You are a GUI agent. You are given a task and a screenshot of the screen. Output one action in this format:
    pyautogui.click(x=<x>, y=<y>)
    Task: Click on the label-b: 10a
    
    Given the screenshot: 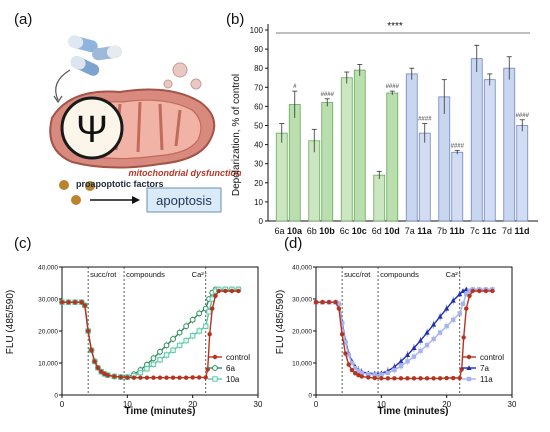 What is the action you would take?
    pyautogui.click(x=295, y=231)
    